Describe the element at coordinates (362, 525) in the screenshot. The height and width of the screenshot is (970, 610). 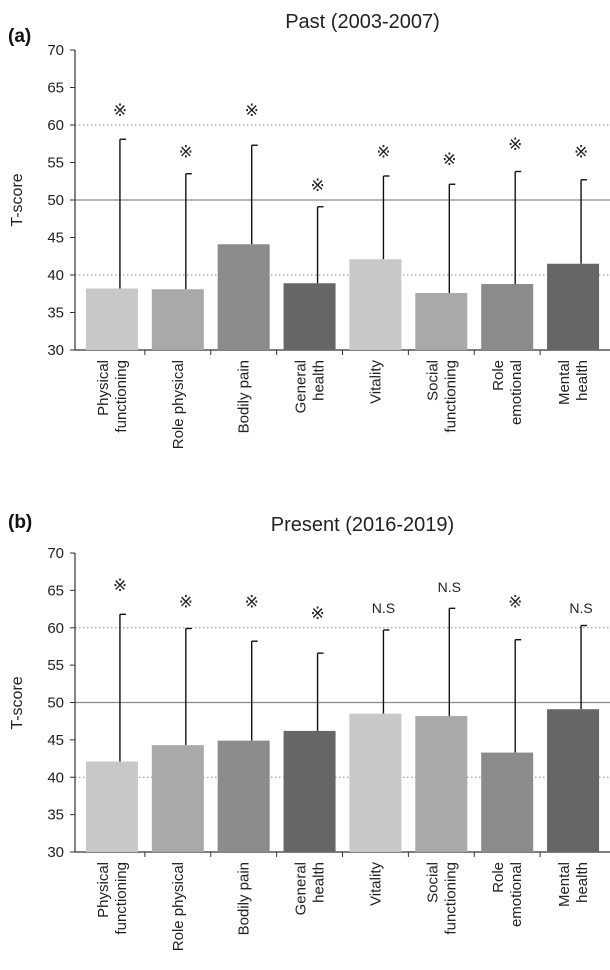
I see `chart-title: Present (2016-2019)` at that location.